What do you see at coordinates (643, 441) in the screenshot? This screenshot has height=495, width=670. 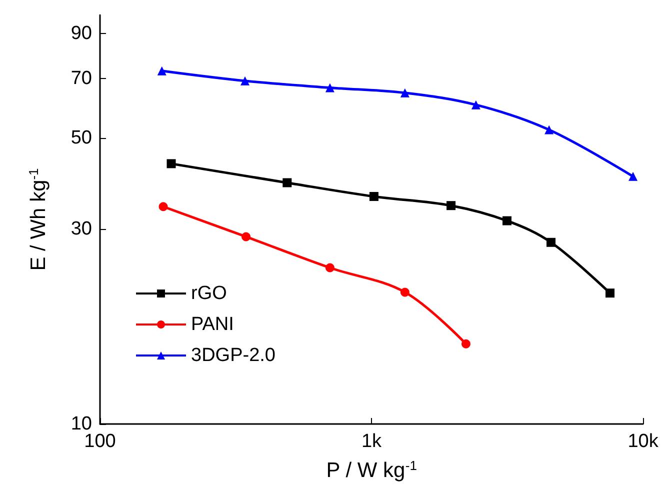 I see `x-tick-label: 10k` at bounding box center [643, 441].